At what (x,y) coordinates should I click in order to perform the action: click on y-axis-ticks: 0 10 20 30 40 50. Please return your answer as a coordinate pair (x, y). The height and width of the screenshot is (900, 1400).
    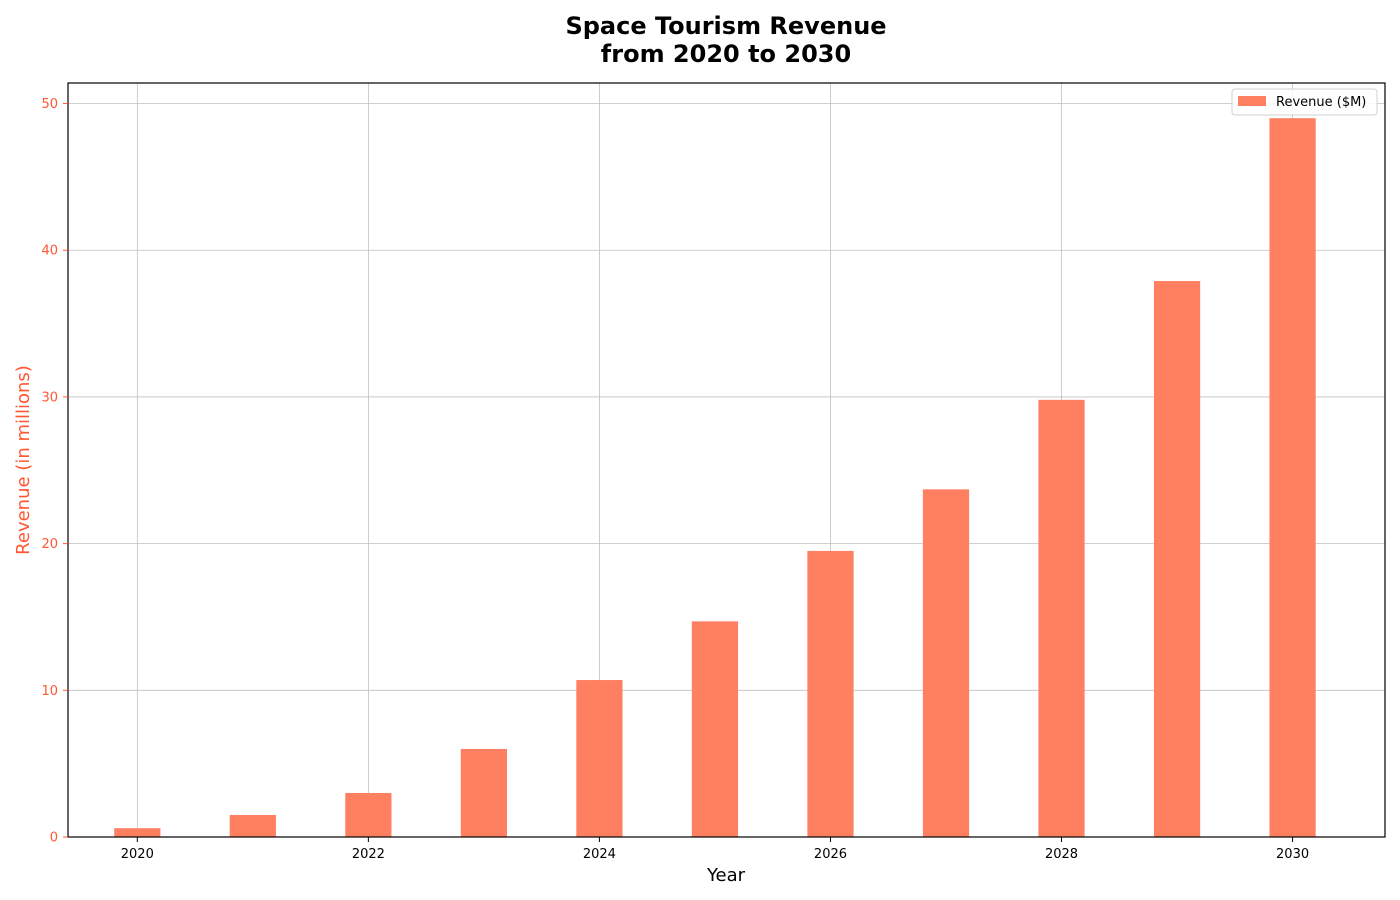
    Looking at the image, I should click on (54, 471).